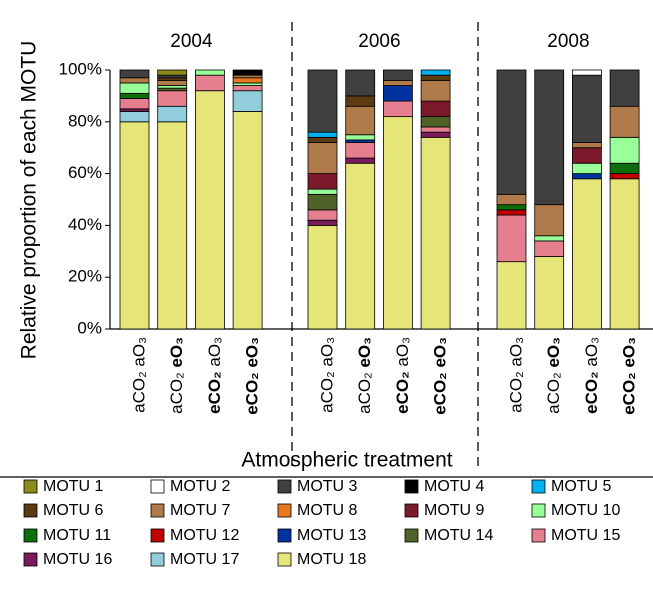  What do you see at coordinates (85, 276) in the screenshot?
I see `y-tick-label: 20%` at bounding box center [85, 276].